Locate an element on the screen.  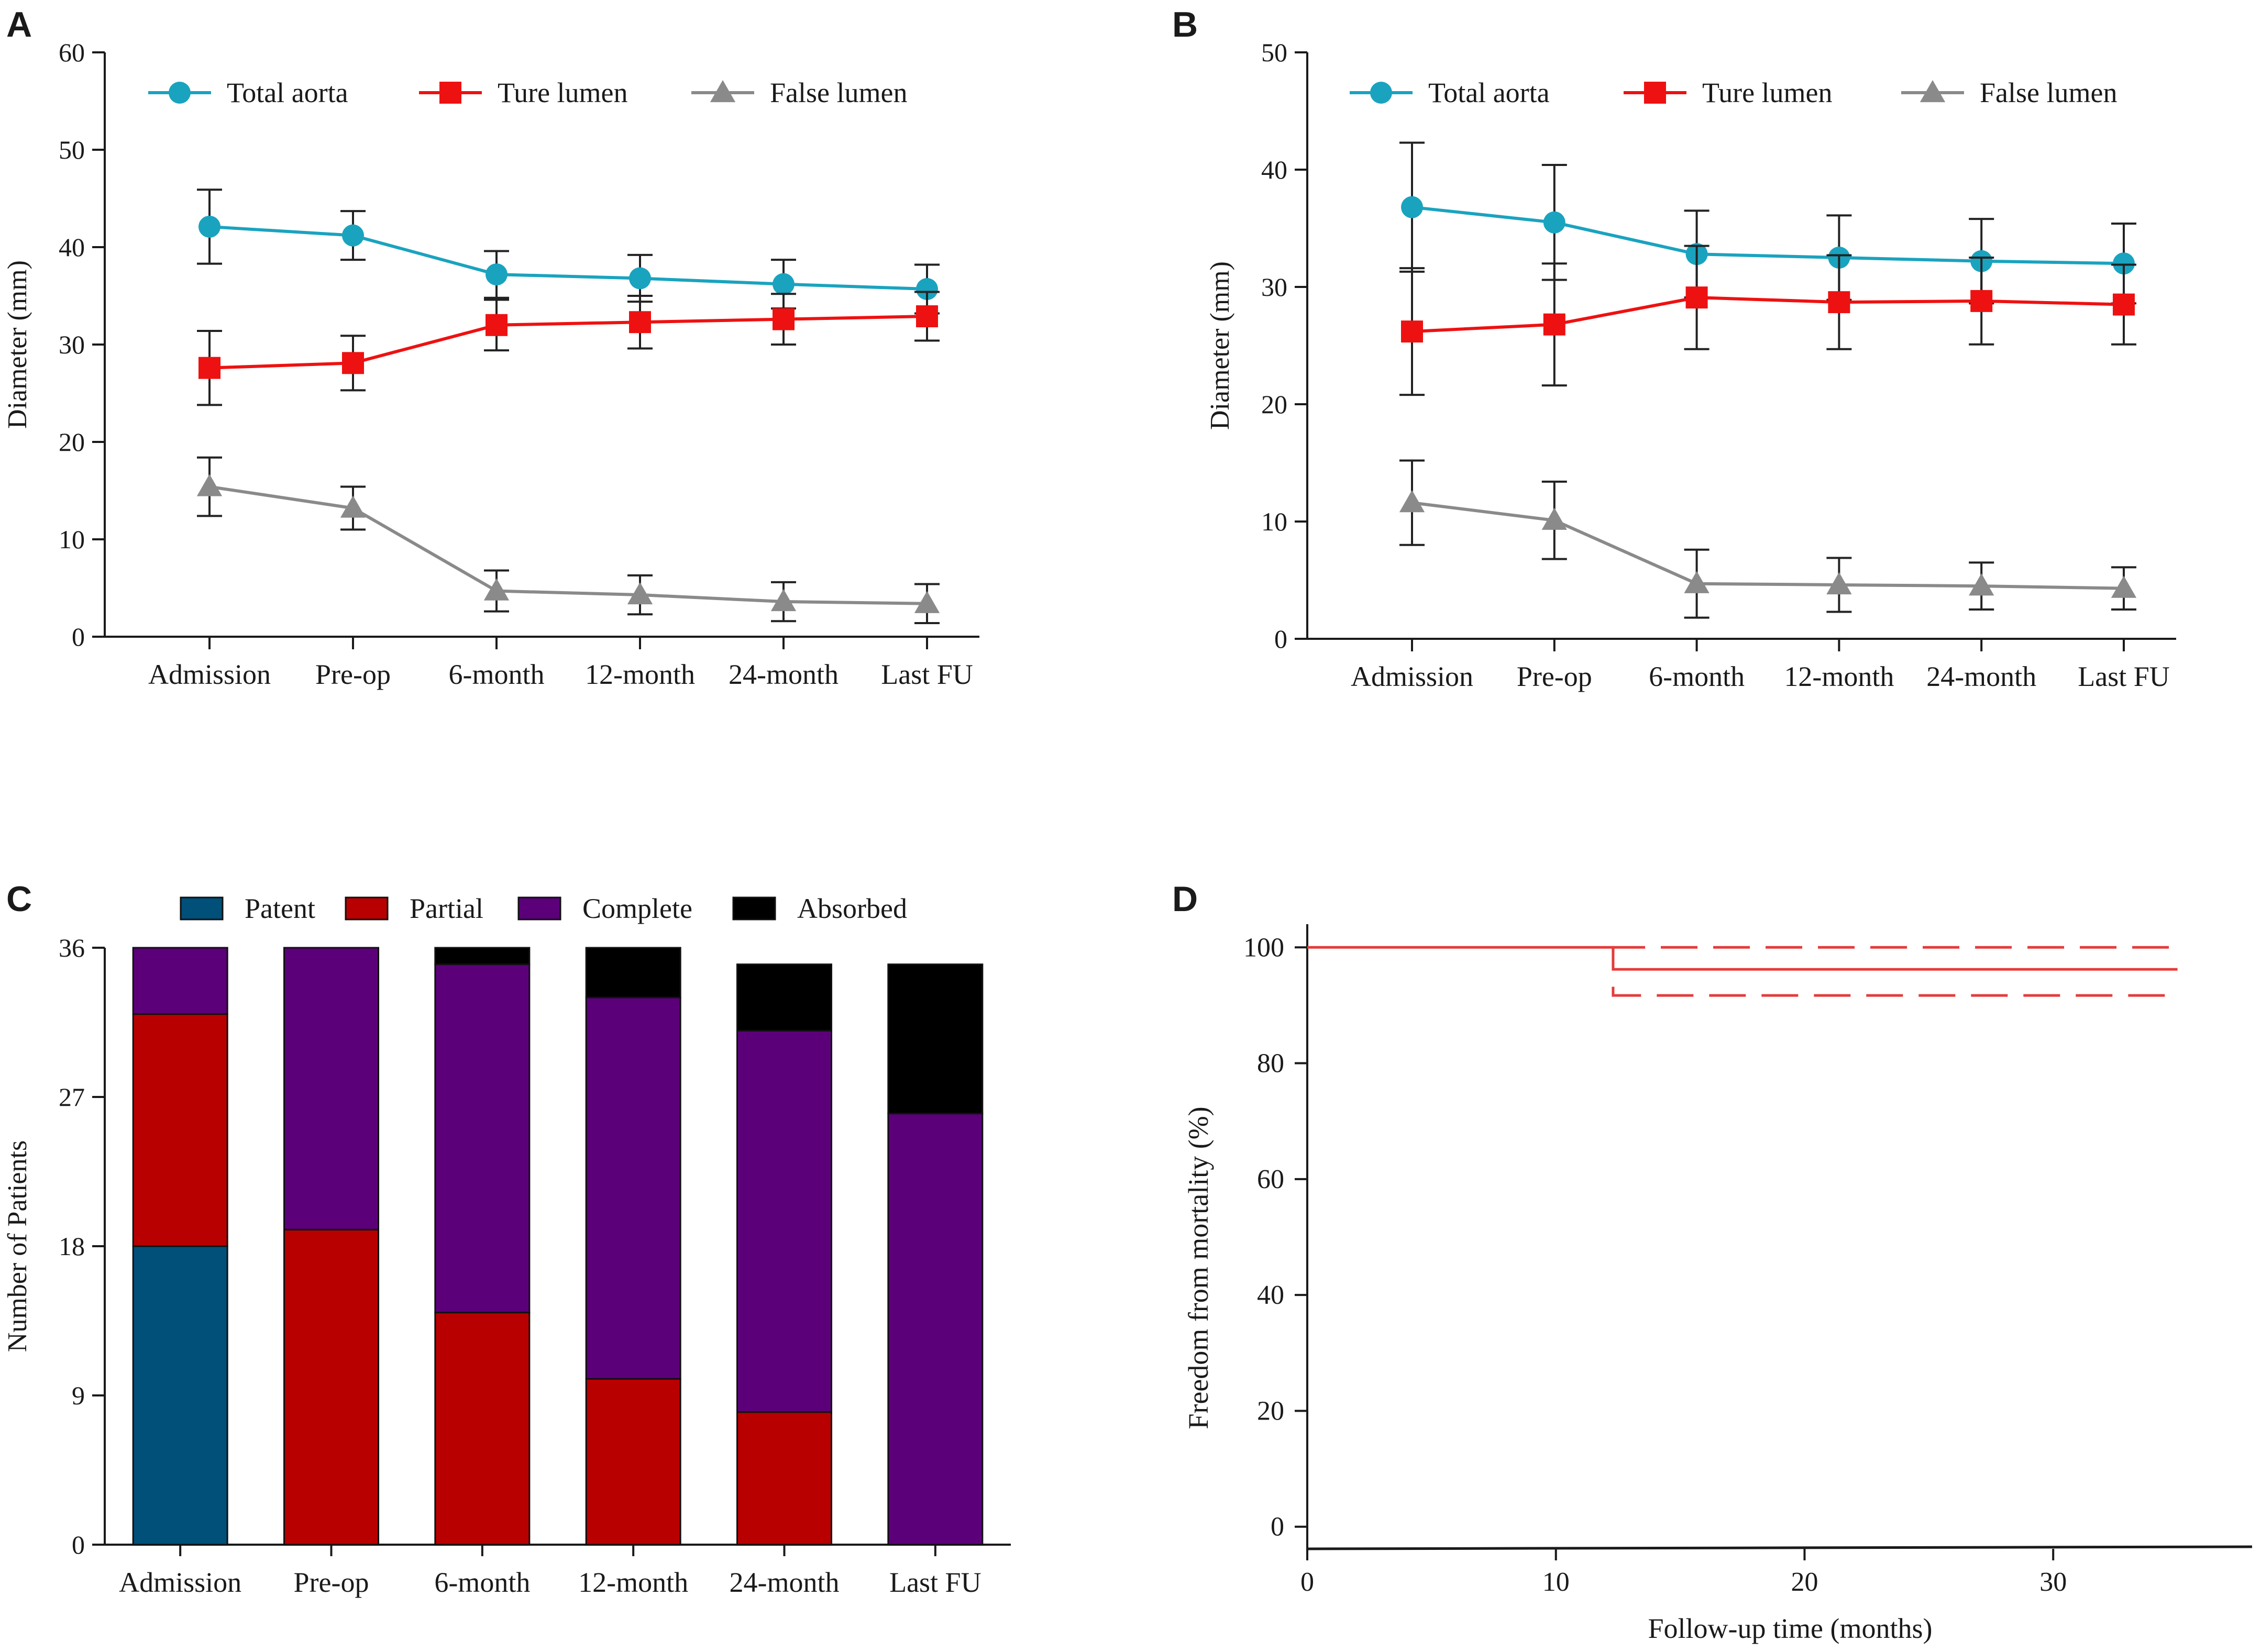
x-axis-title: Follow-up time (months) is located at coordinates (1790, 1628).